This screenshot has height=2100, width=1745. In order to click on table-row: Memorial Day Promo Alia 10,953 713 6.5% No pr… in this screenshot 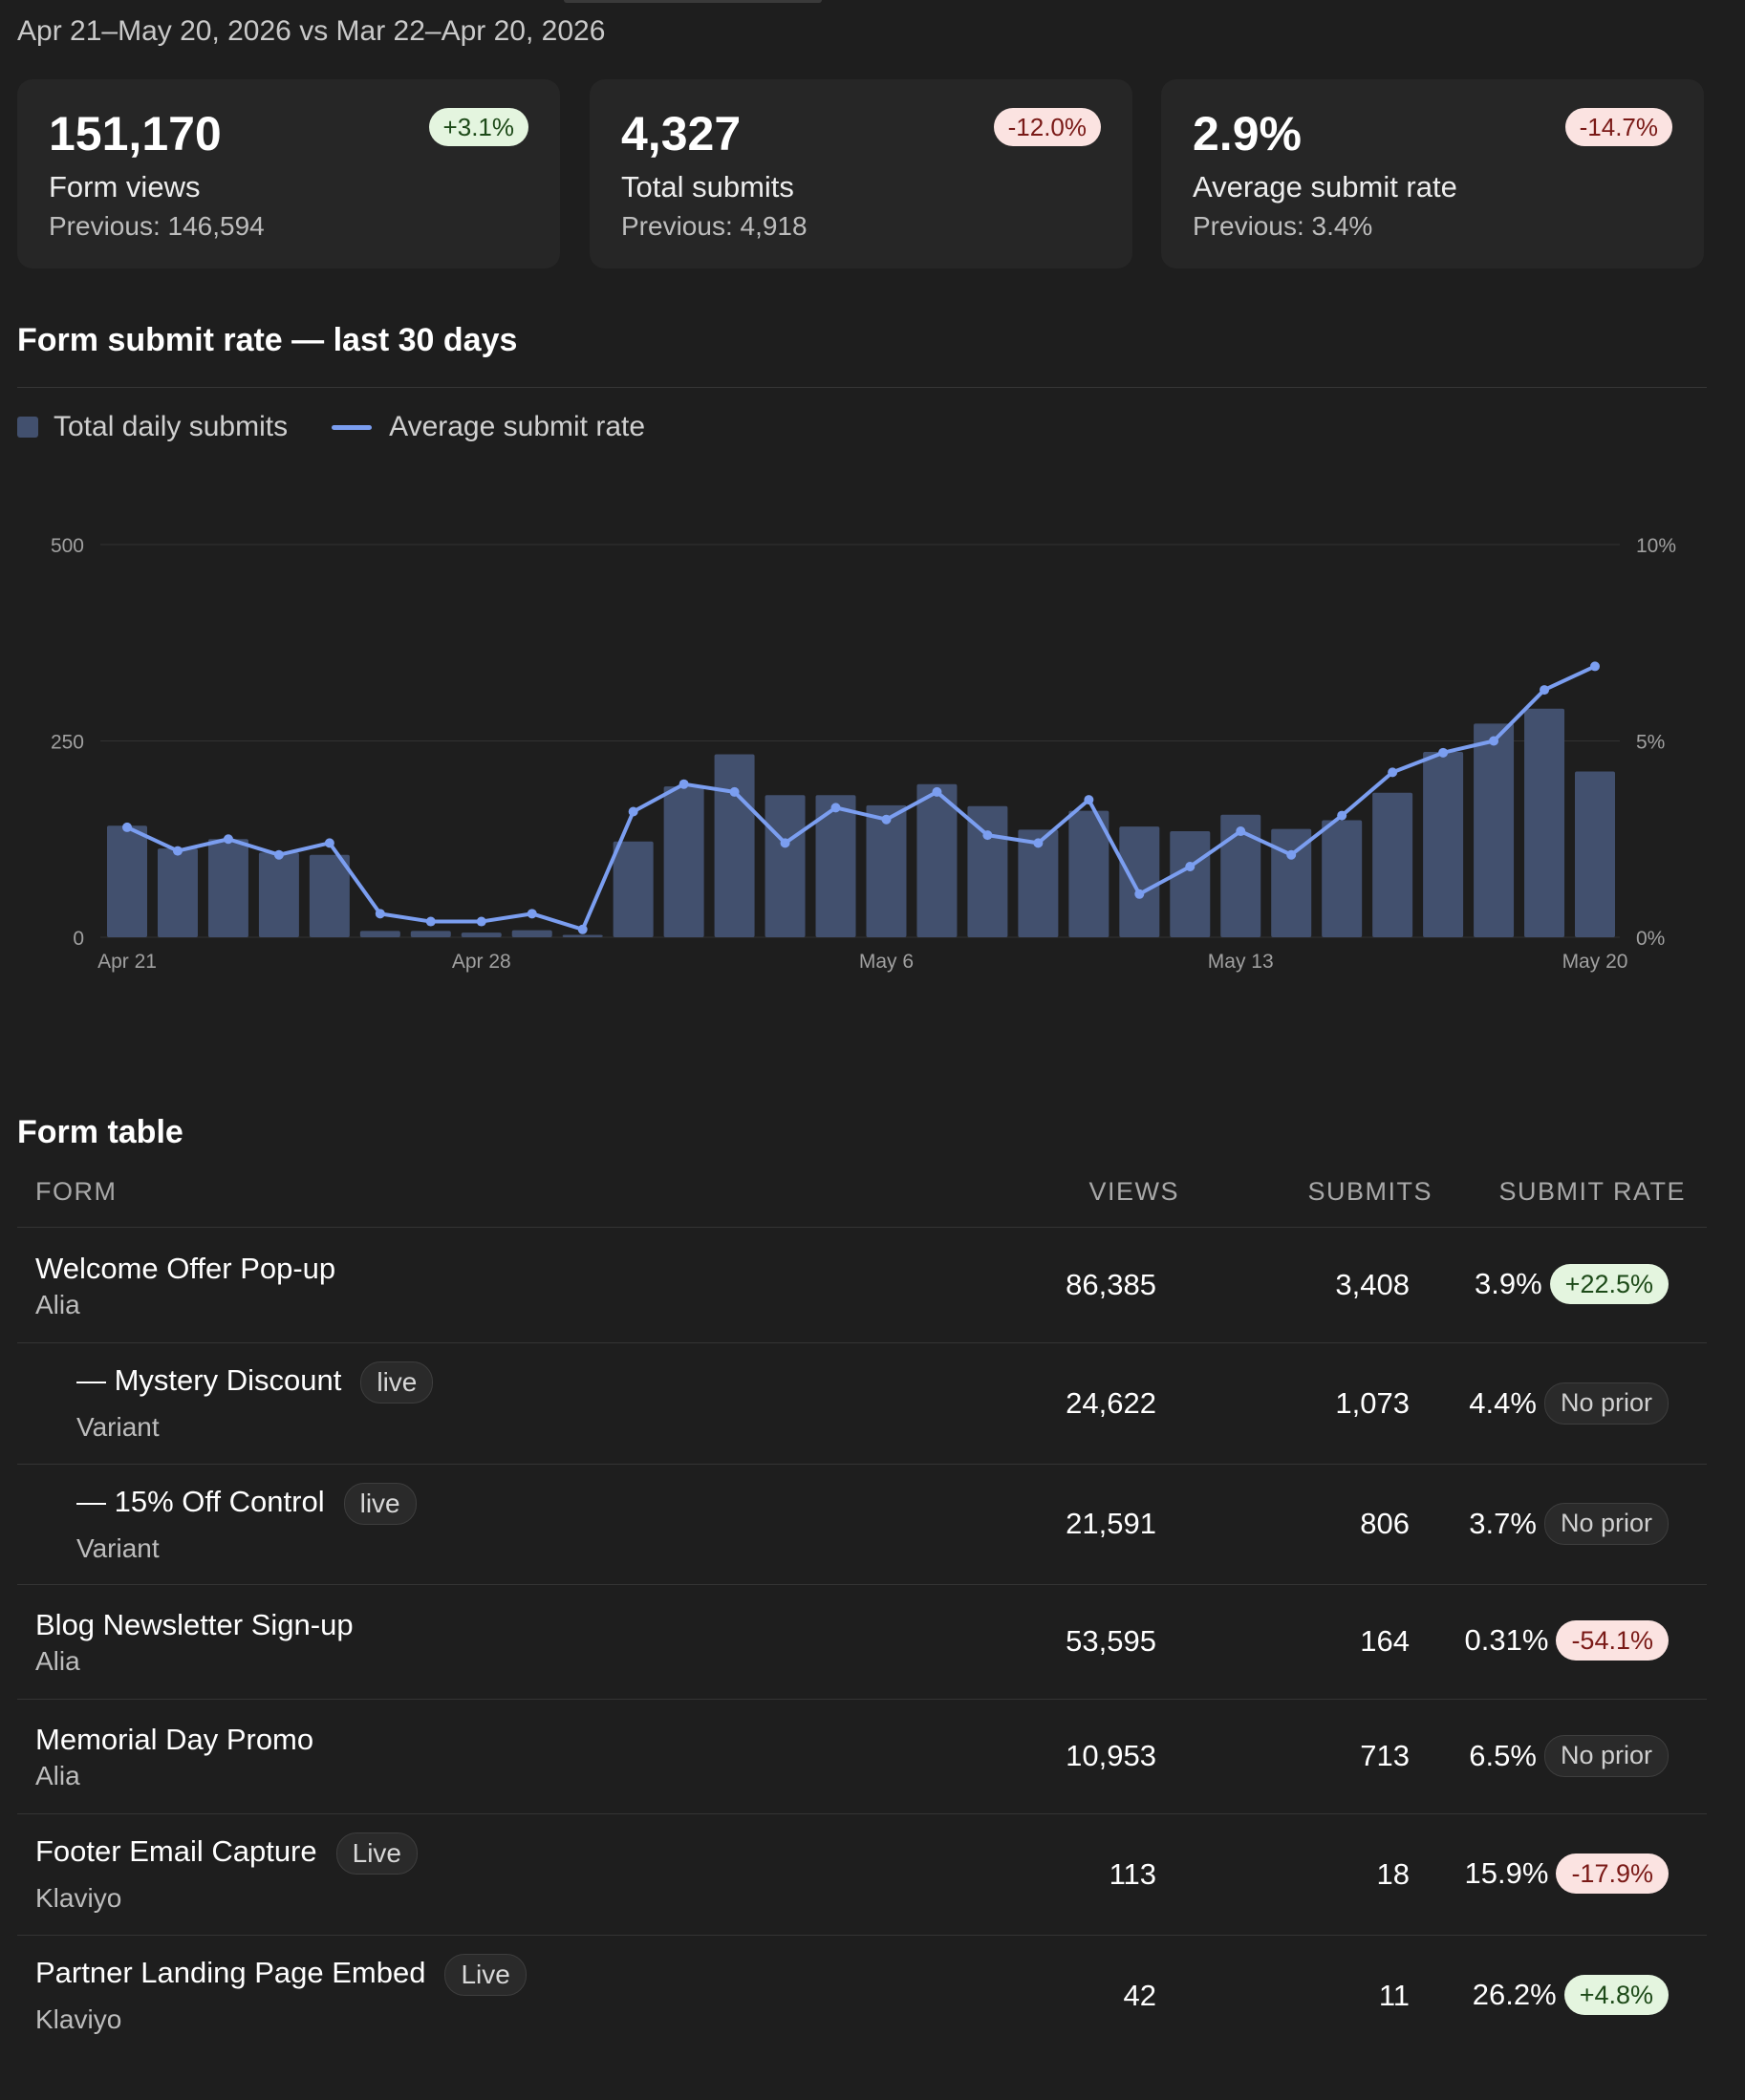, I will do `click(862, 1756)`.